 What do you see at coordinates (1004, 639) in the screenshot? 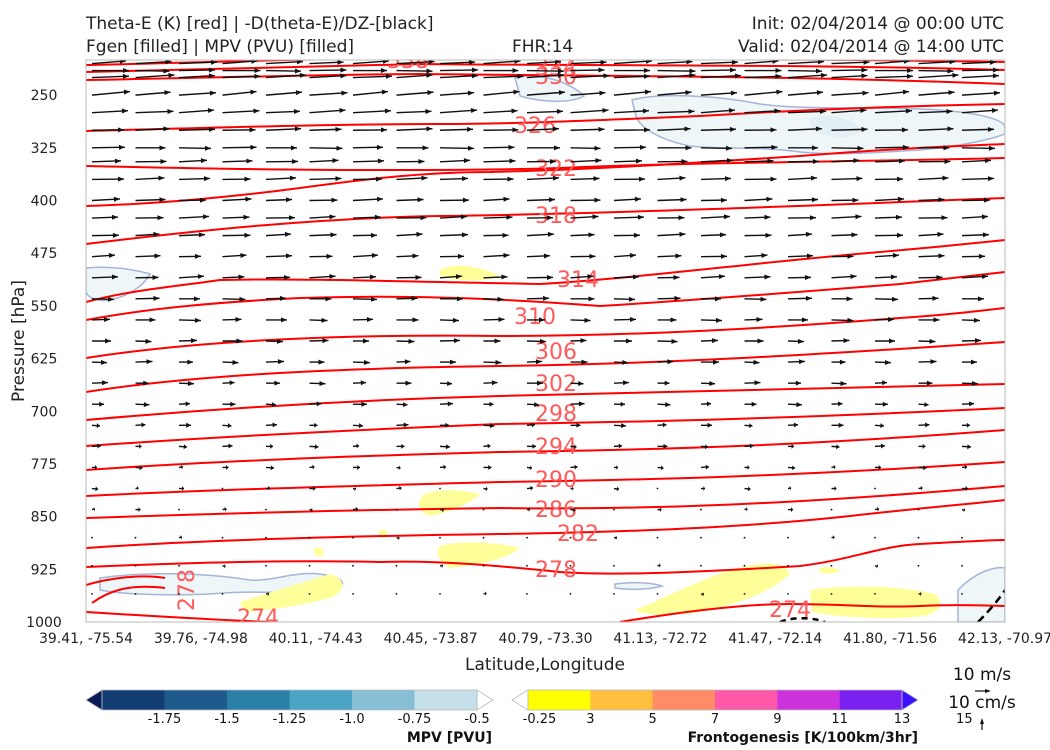
I see `x-tick-label-8: 42.13, -70.97` at bounding box center [1004, 639].